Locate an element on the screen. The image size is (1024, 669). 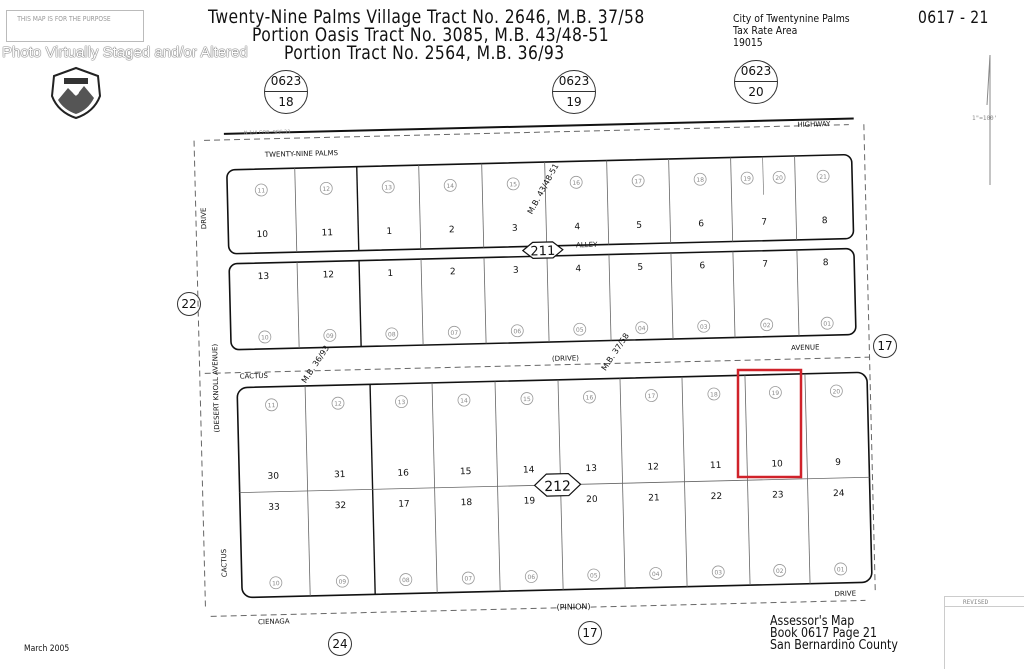
parcel-number: 03 is located at coordinates (704, 327).